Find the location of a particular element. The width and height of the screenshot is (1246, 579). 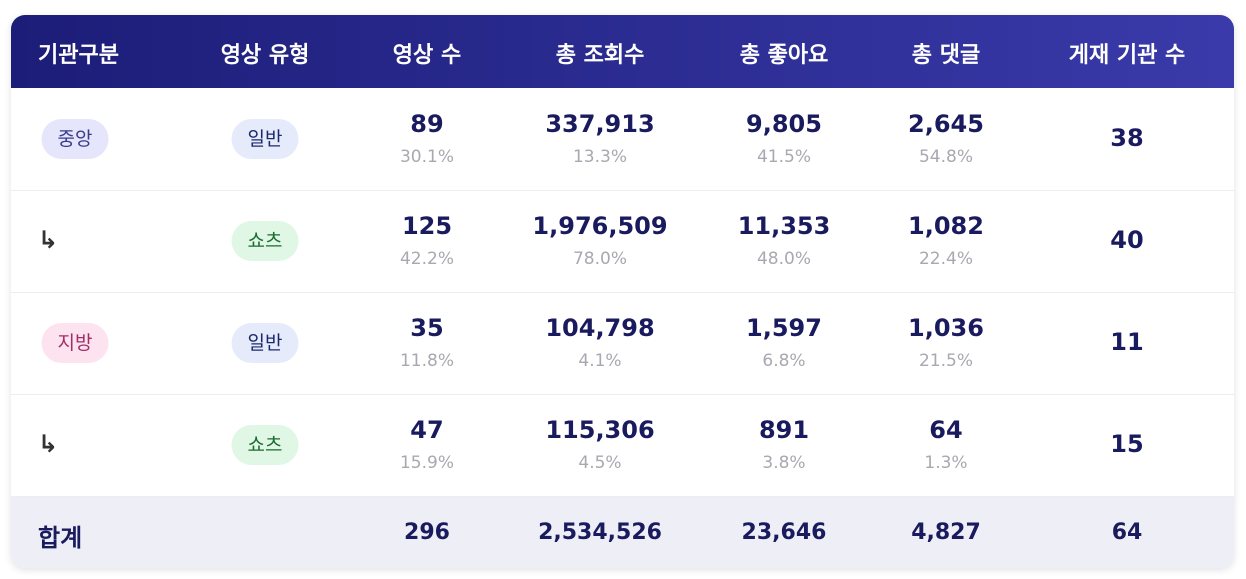

org-badge: 지방 is located at coordinates (75, 343).